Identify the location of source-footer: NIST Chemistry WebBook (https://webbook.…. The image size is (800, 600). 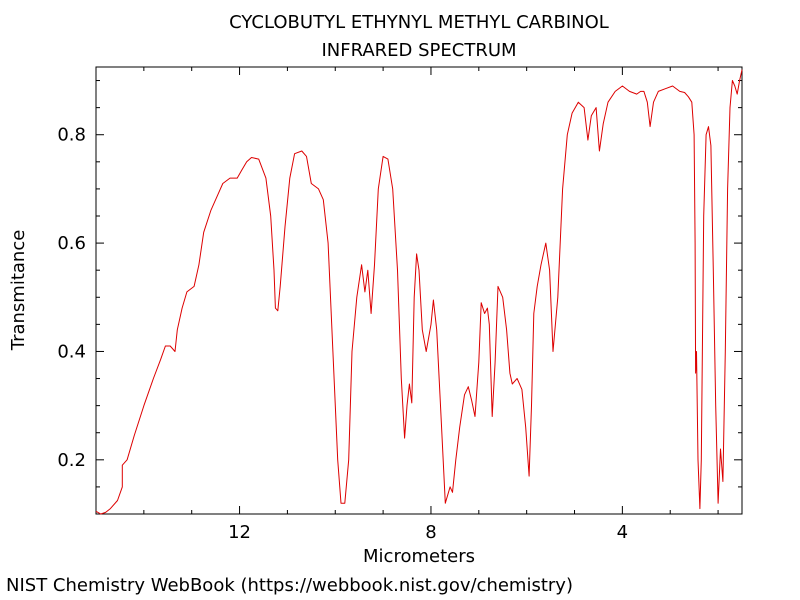
(289, 585).